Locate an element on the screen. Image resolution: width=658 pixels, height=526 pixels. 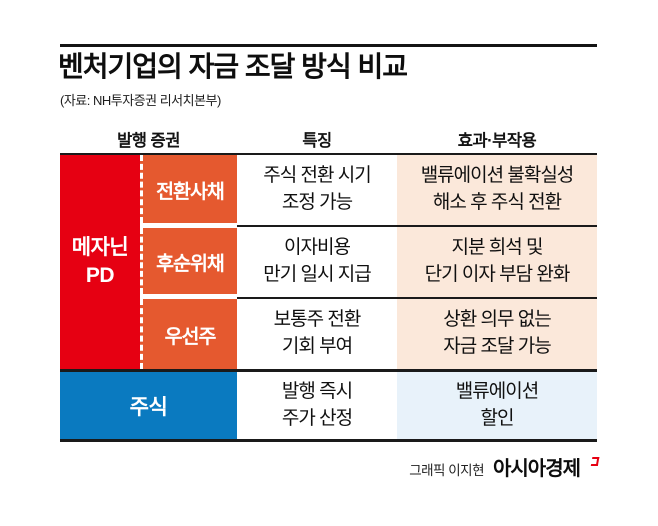
column-header-security: 발행 증권 is located at coordinates (148, 141).